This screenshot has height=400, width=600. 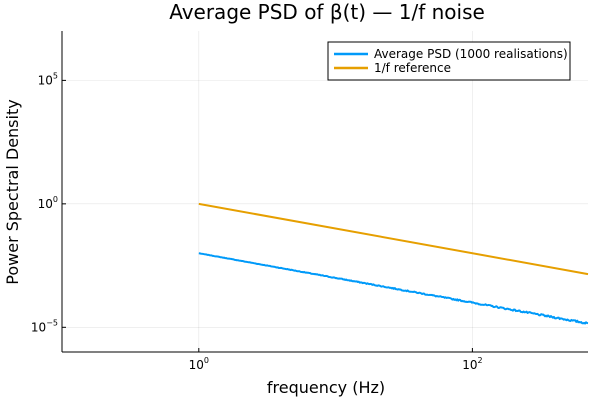 What do you see at coordinates (472, 364) in the screenshot?
I see `x-tick-label: 10²` at bounding box center [472, 364].